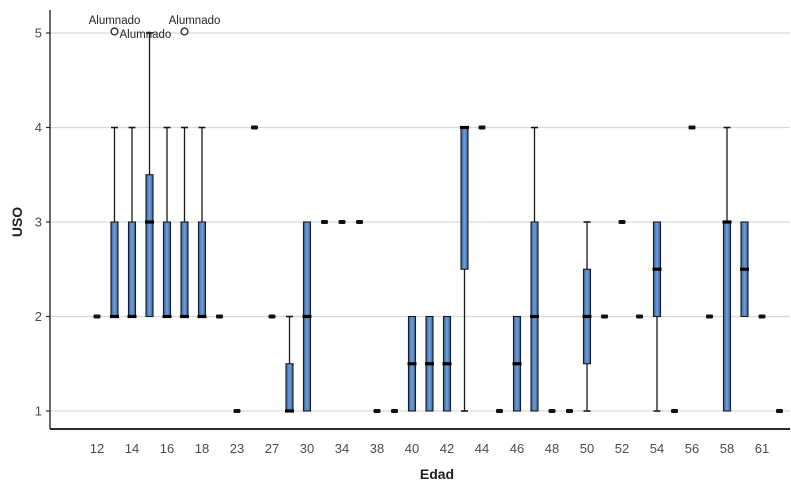 This screenshot has height=493, width=791. I want to click on x-tick-label: 48, so click(552, 448).